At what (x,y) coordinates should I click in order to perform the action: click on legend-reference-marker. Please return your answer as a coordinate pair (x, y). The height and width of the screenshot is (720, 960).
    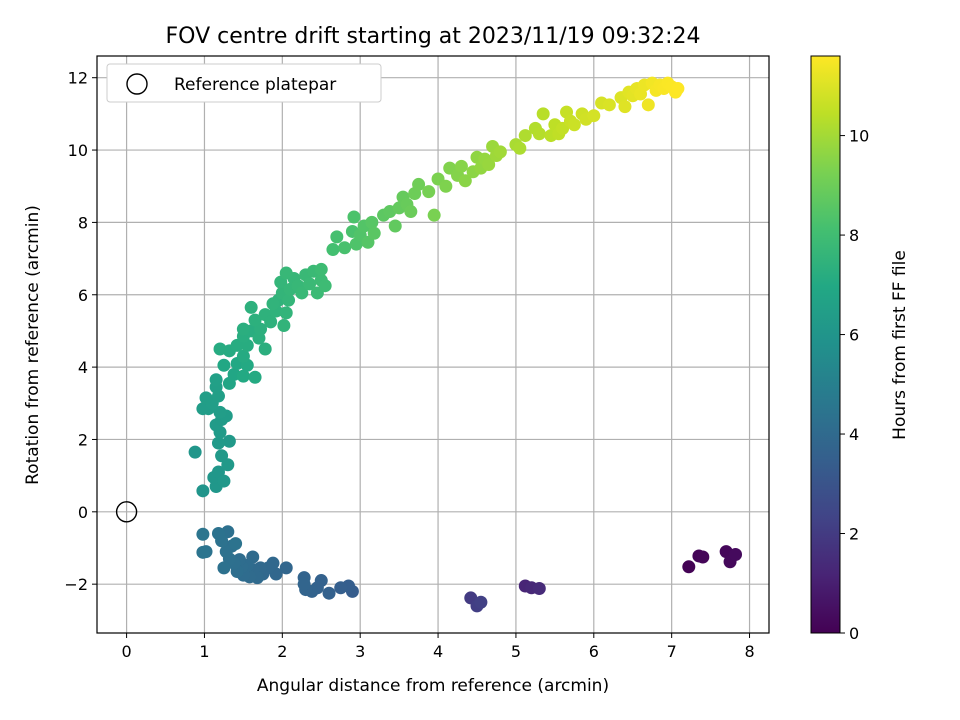
    Looking at the image, I should click on (137, 84).